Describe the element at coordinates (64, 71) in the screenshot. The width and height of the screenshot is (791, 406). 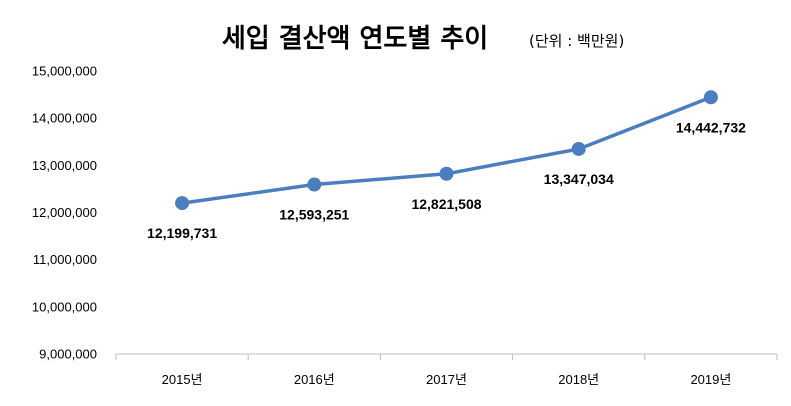
I see `y-tick-label: 15,000,000` at that location.